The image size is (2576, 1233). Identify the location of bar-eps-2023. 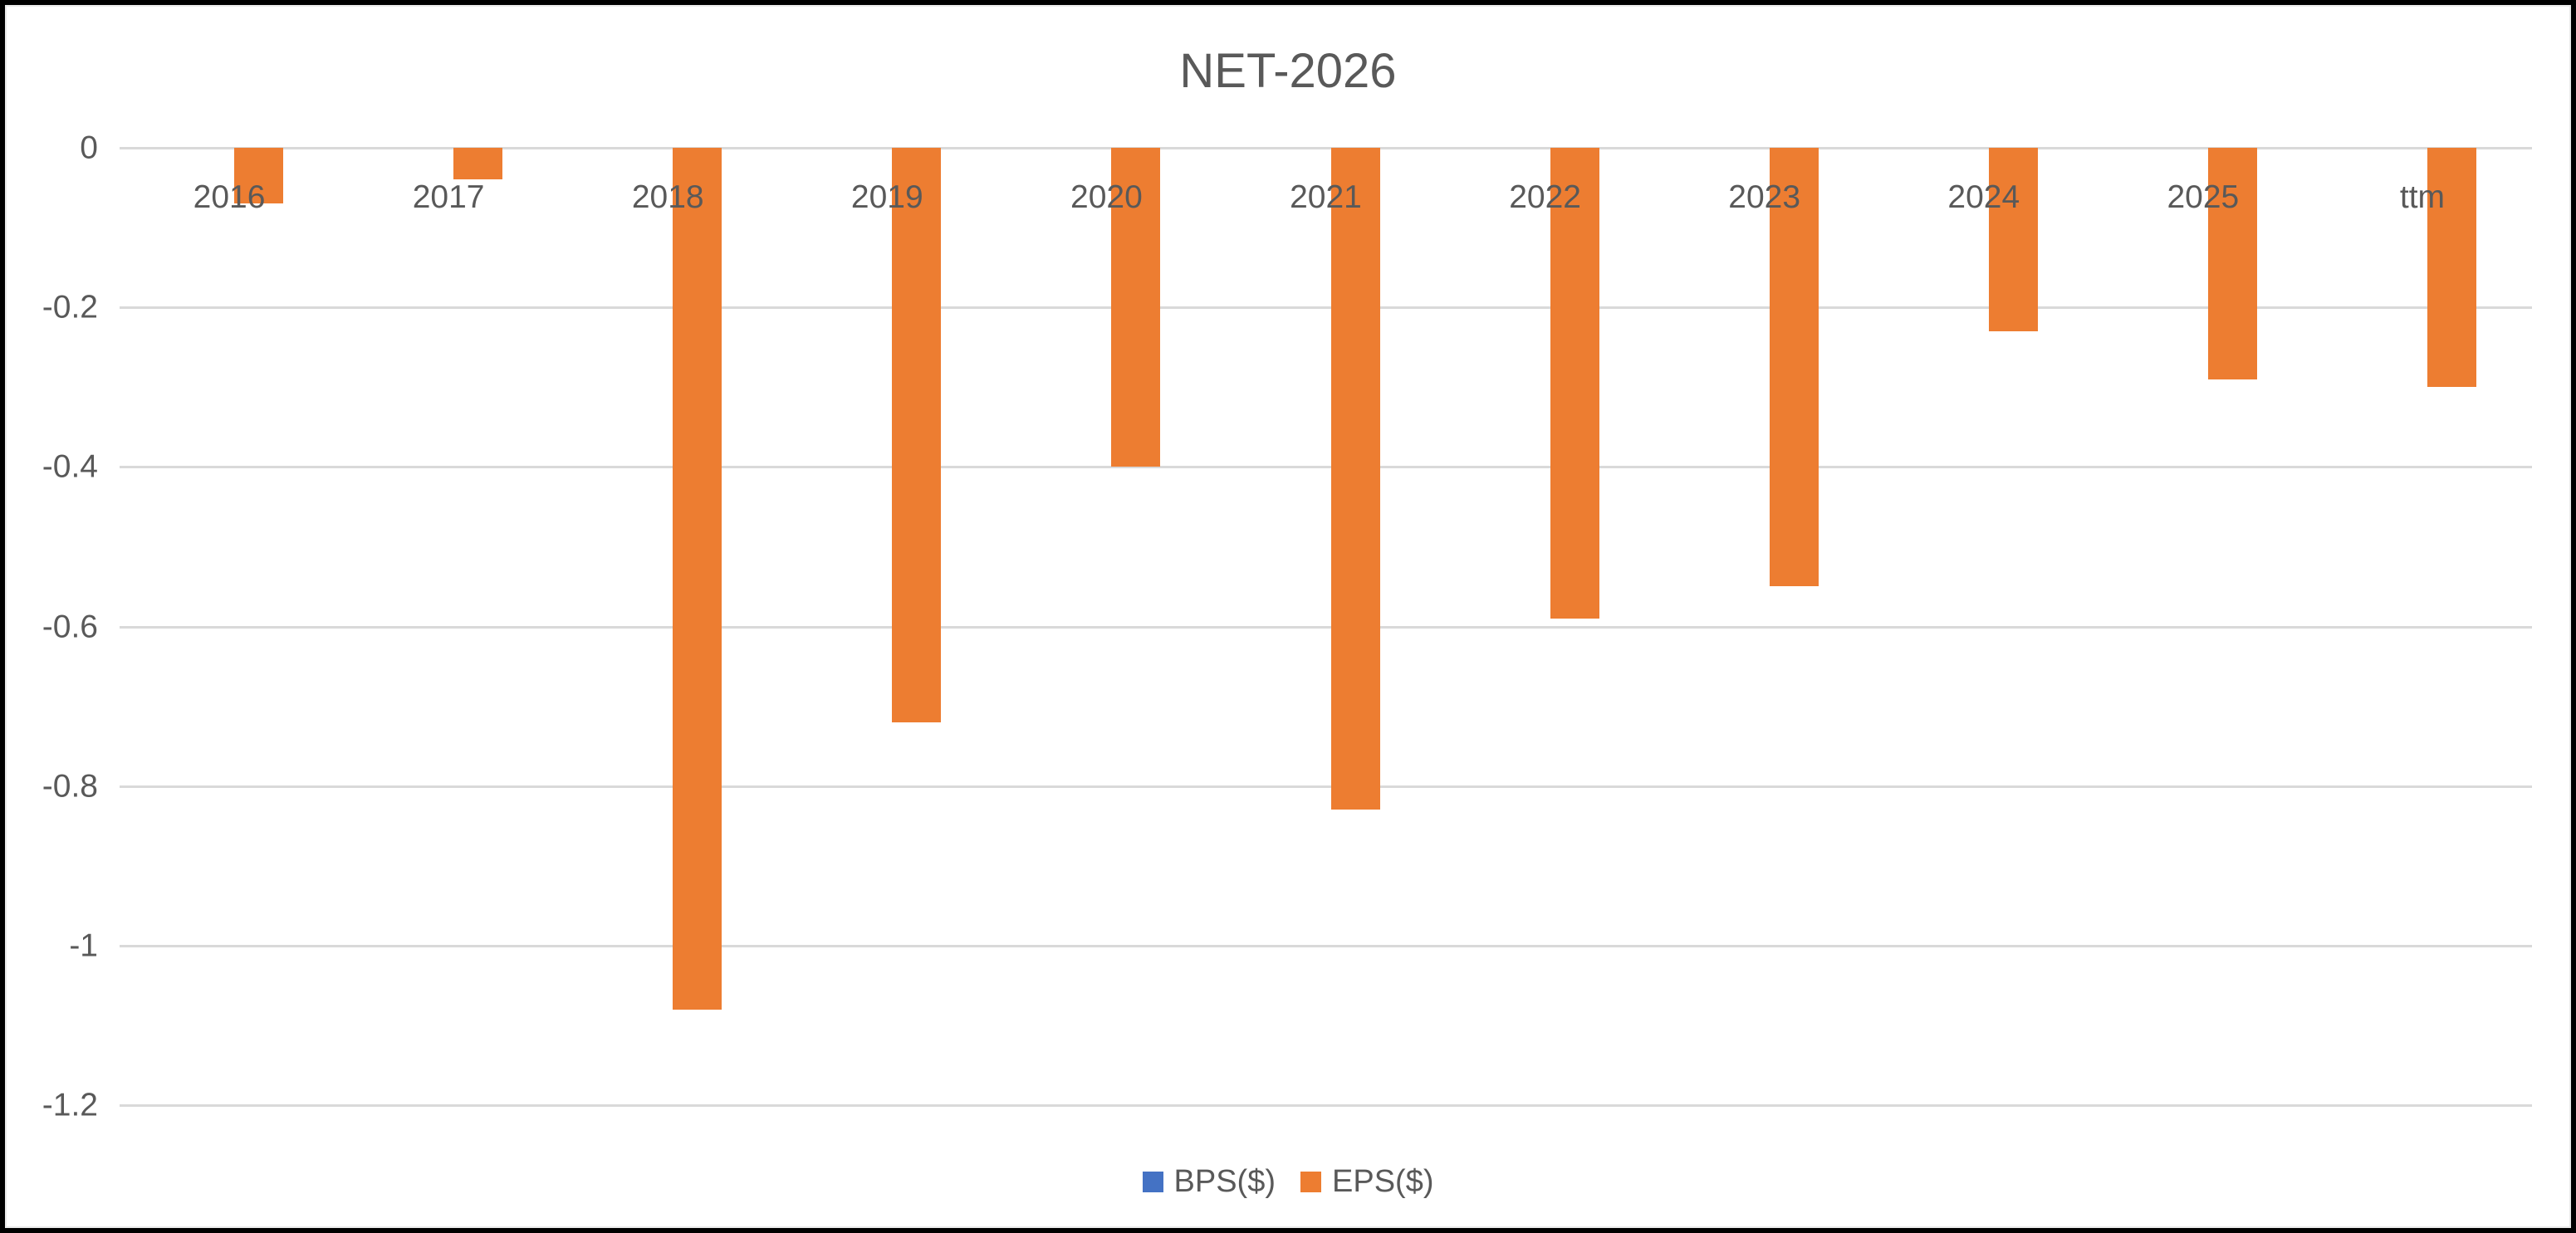
(1794, 367).